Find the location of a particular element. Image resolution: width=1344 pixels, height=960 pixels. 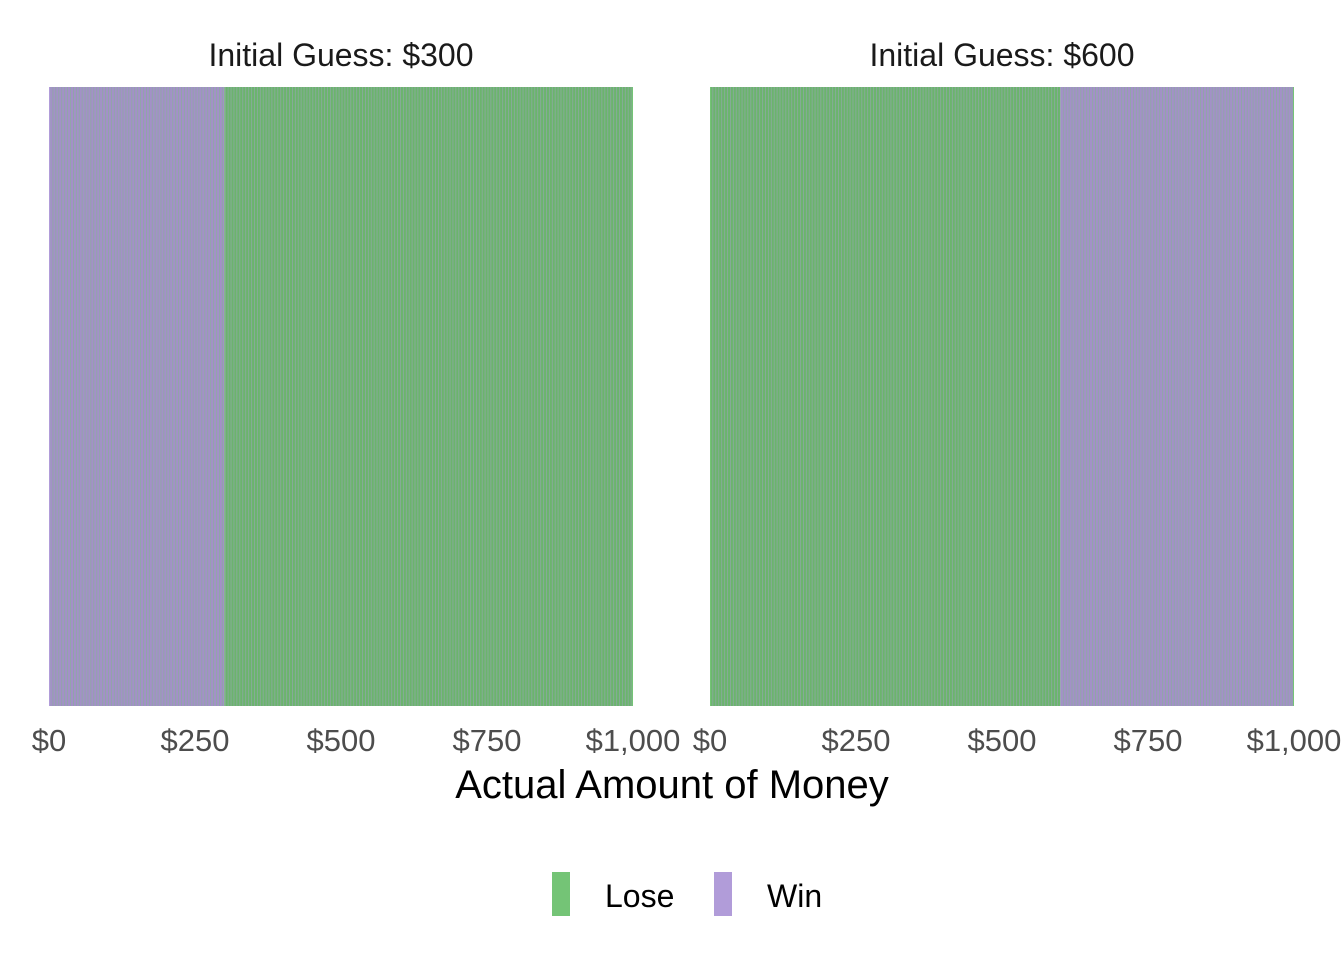

x-axis-title: Actual Amount of Money is located at coordinates (672, 785).